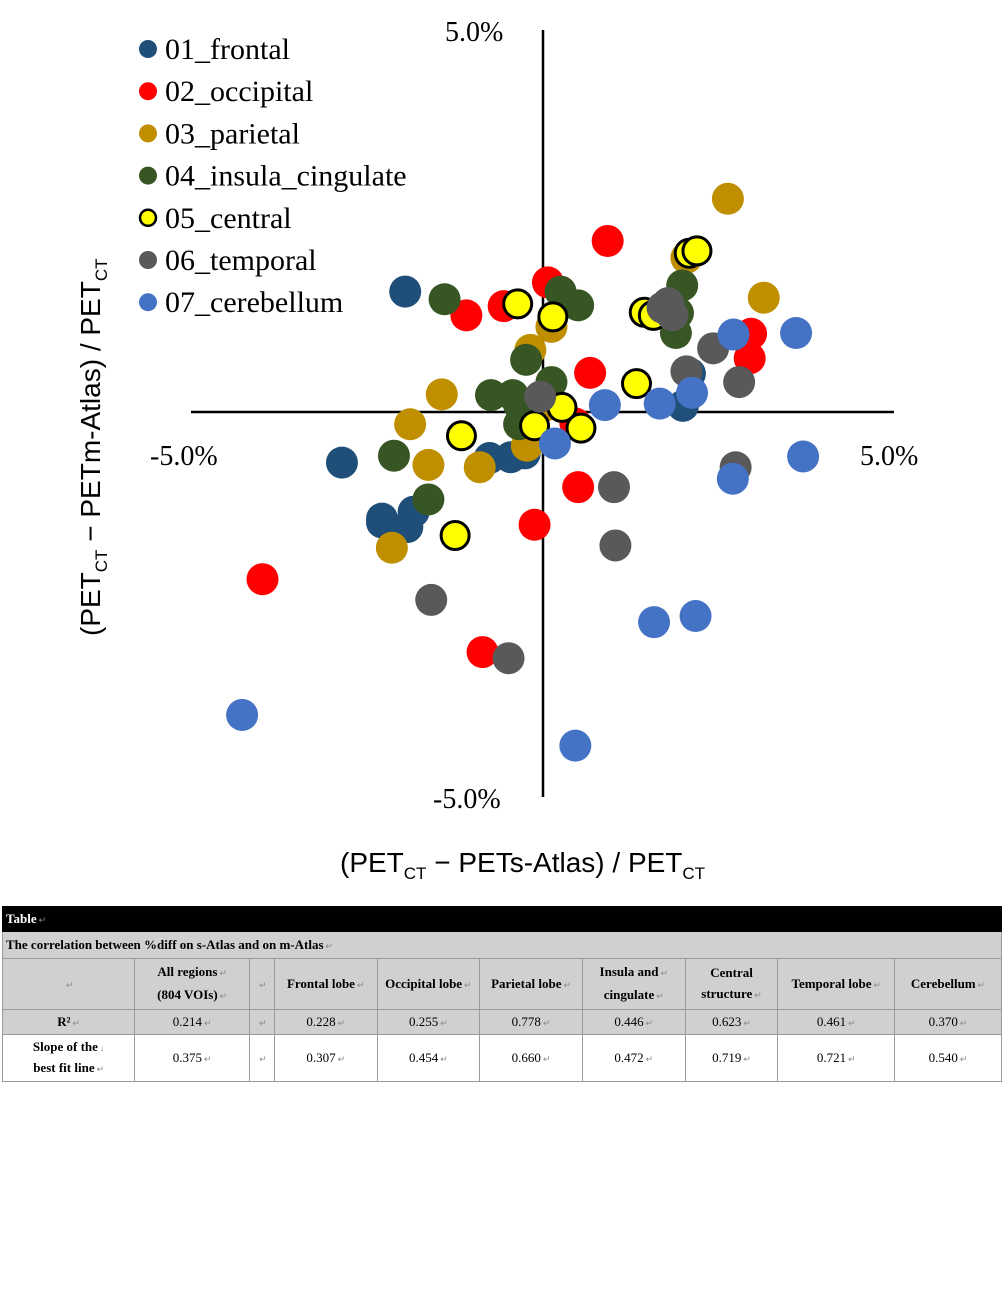 This screenshot has height=1299, width=1004. Describe the element at coordinates (633, 984) in the screenshot. I see `col-insula: Insula and ↵ cingulate ↵` at that location.